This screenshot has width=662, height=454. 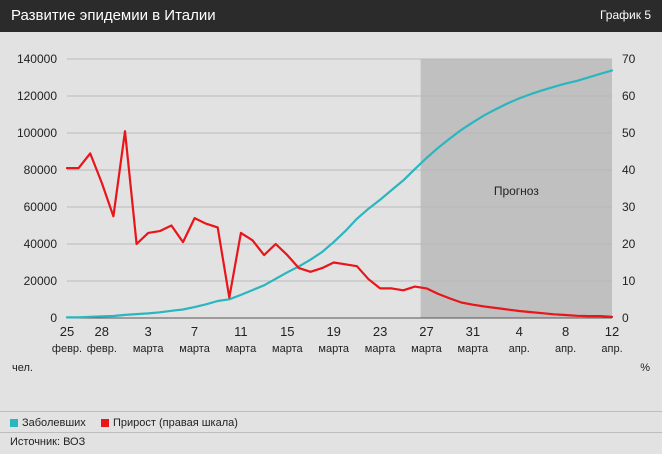 What do you see at coordinates (629, 59) in the screenshot?
I see `y-right-tick-label: 70` at bounding box center [629, 59].